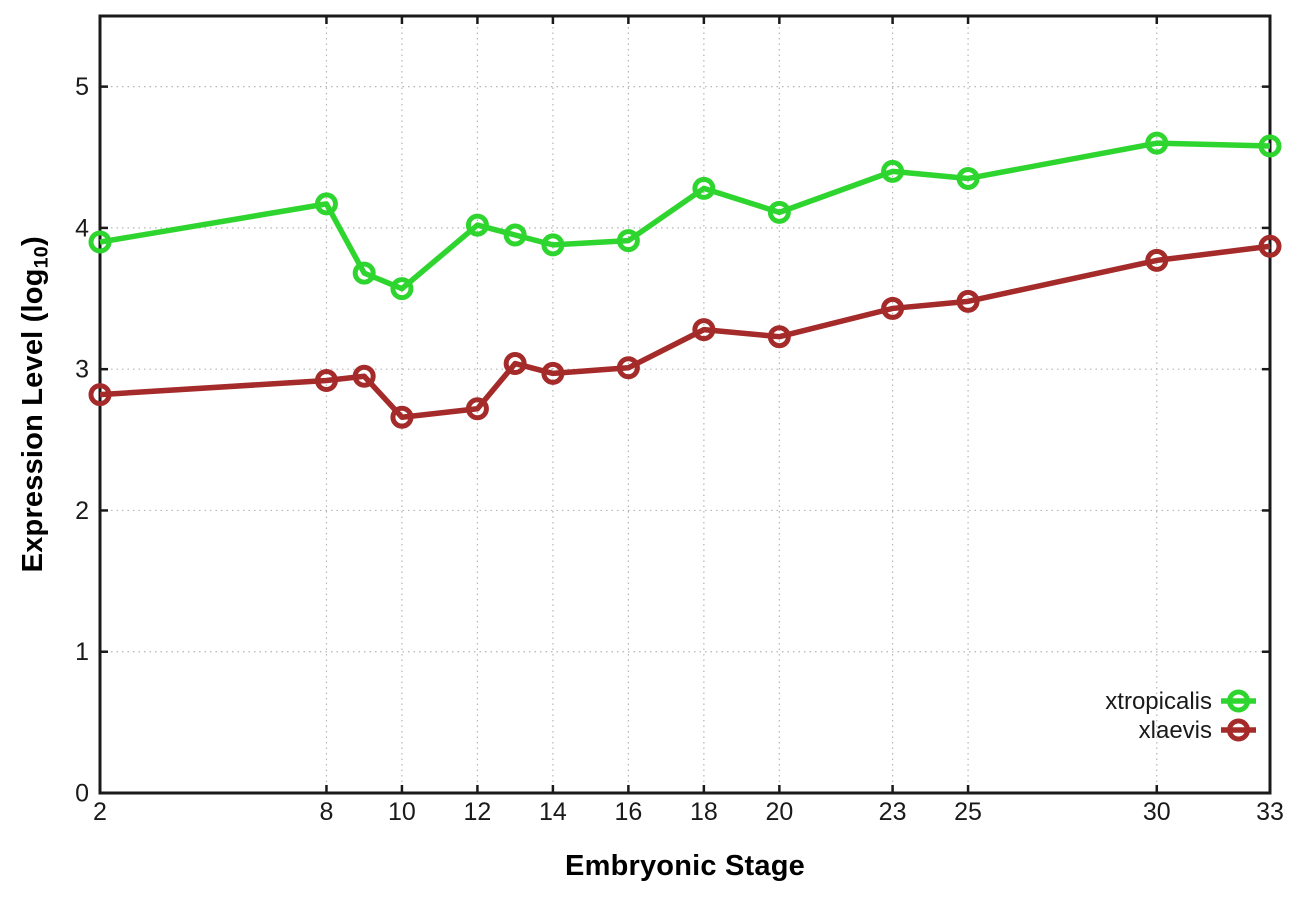  What do you see at coordinates (82, 228) in the screenshot?
I see `y-tick-label: 4` at bounding box center [82, 228].